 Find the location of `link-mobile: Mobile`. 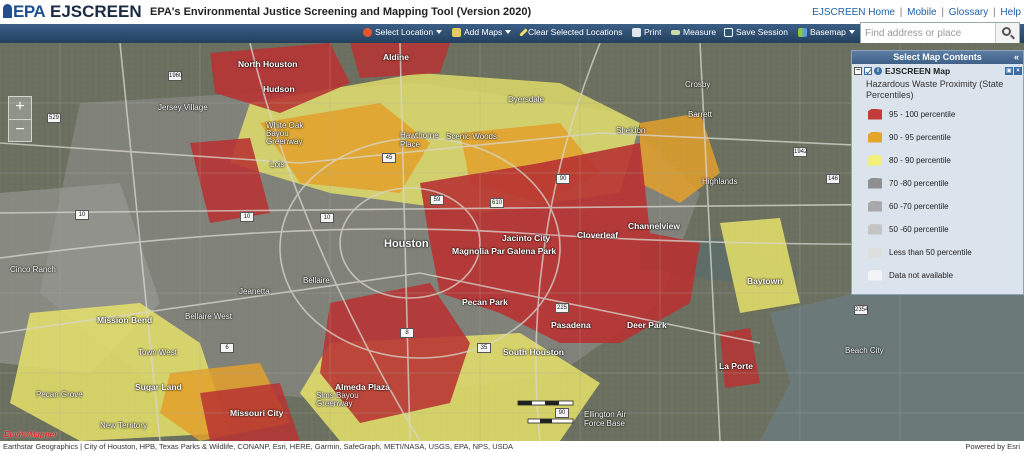

link-mobile: Mobile is located at coordinates (922, 12).